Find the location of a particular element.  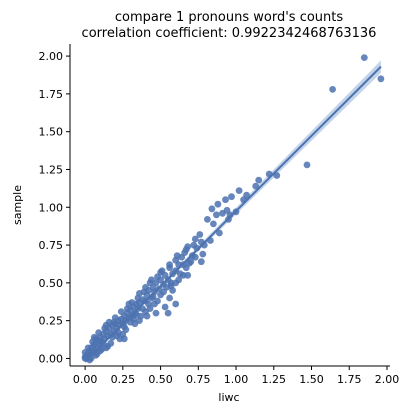

x-axis-ticks: 0.00 0.25 0.50 0.75 1.00 1.25 1.50 1.75 2.00 is located at coordinates (236, 376).